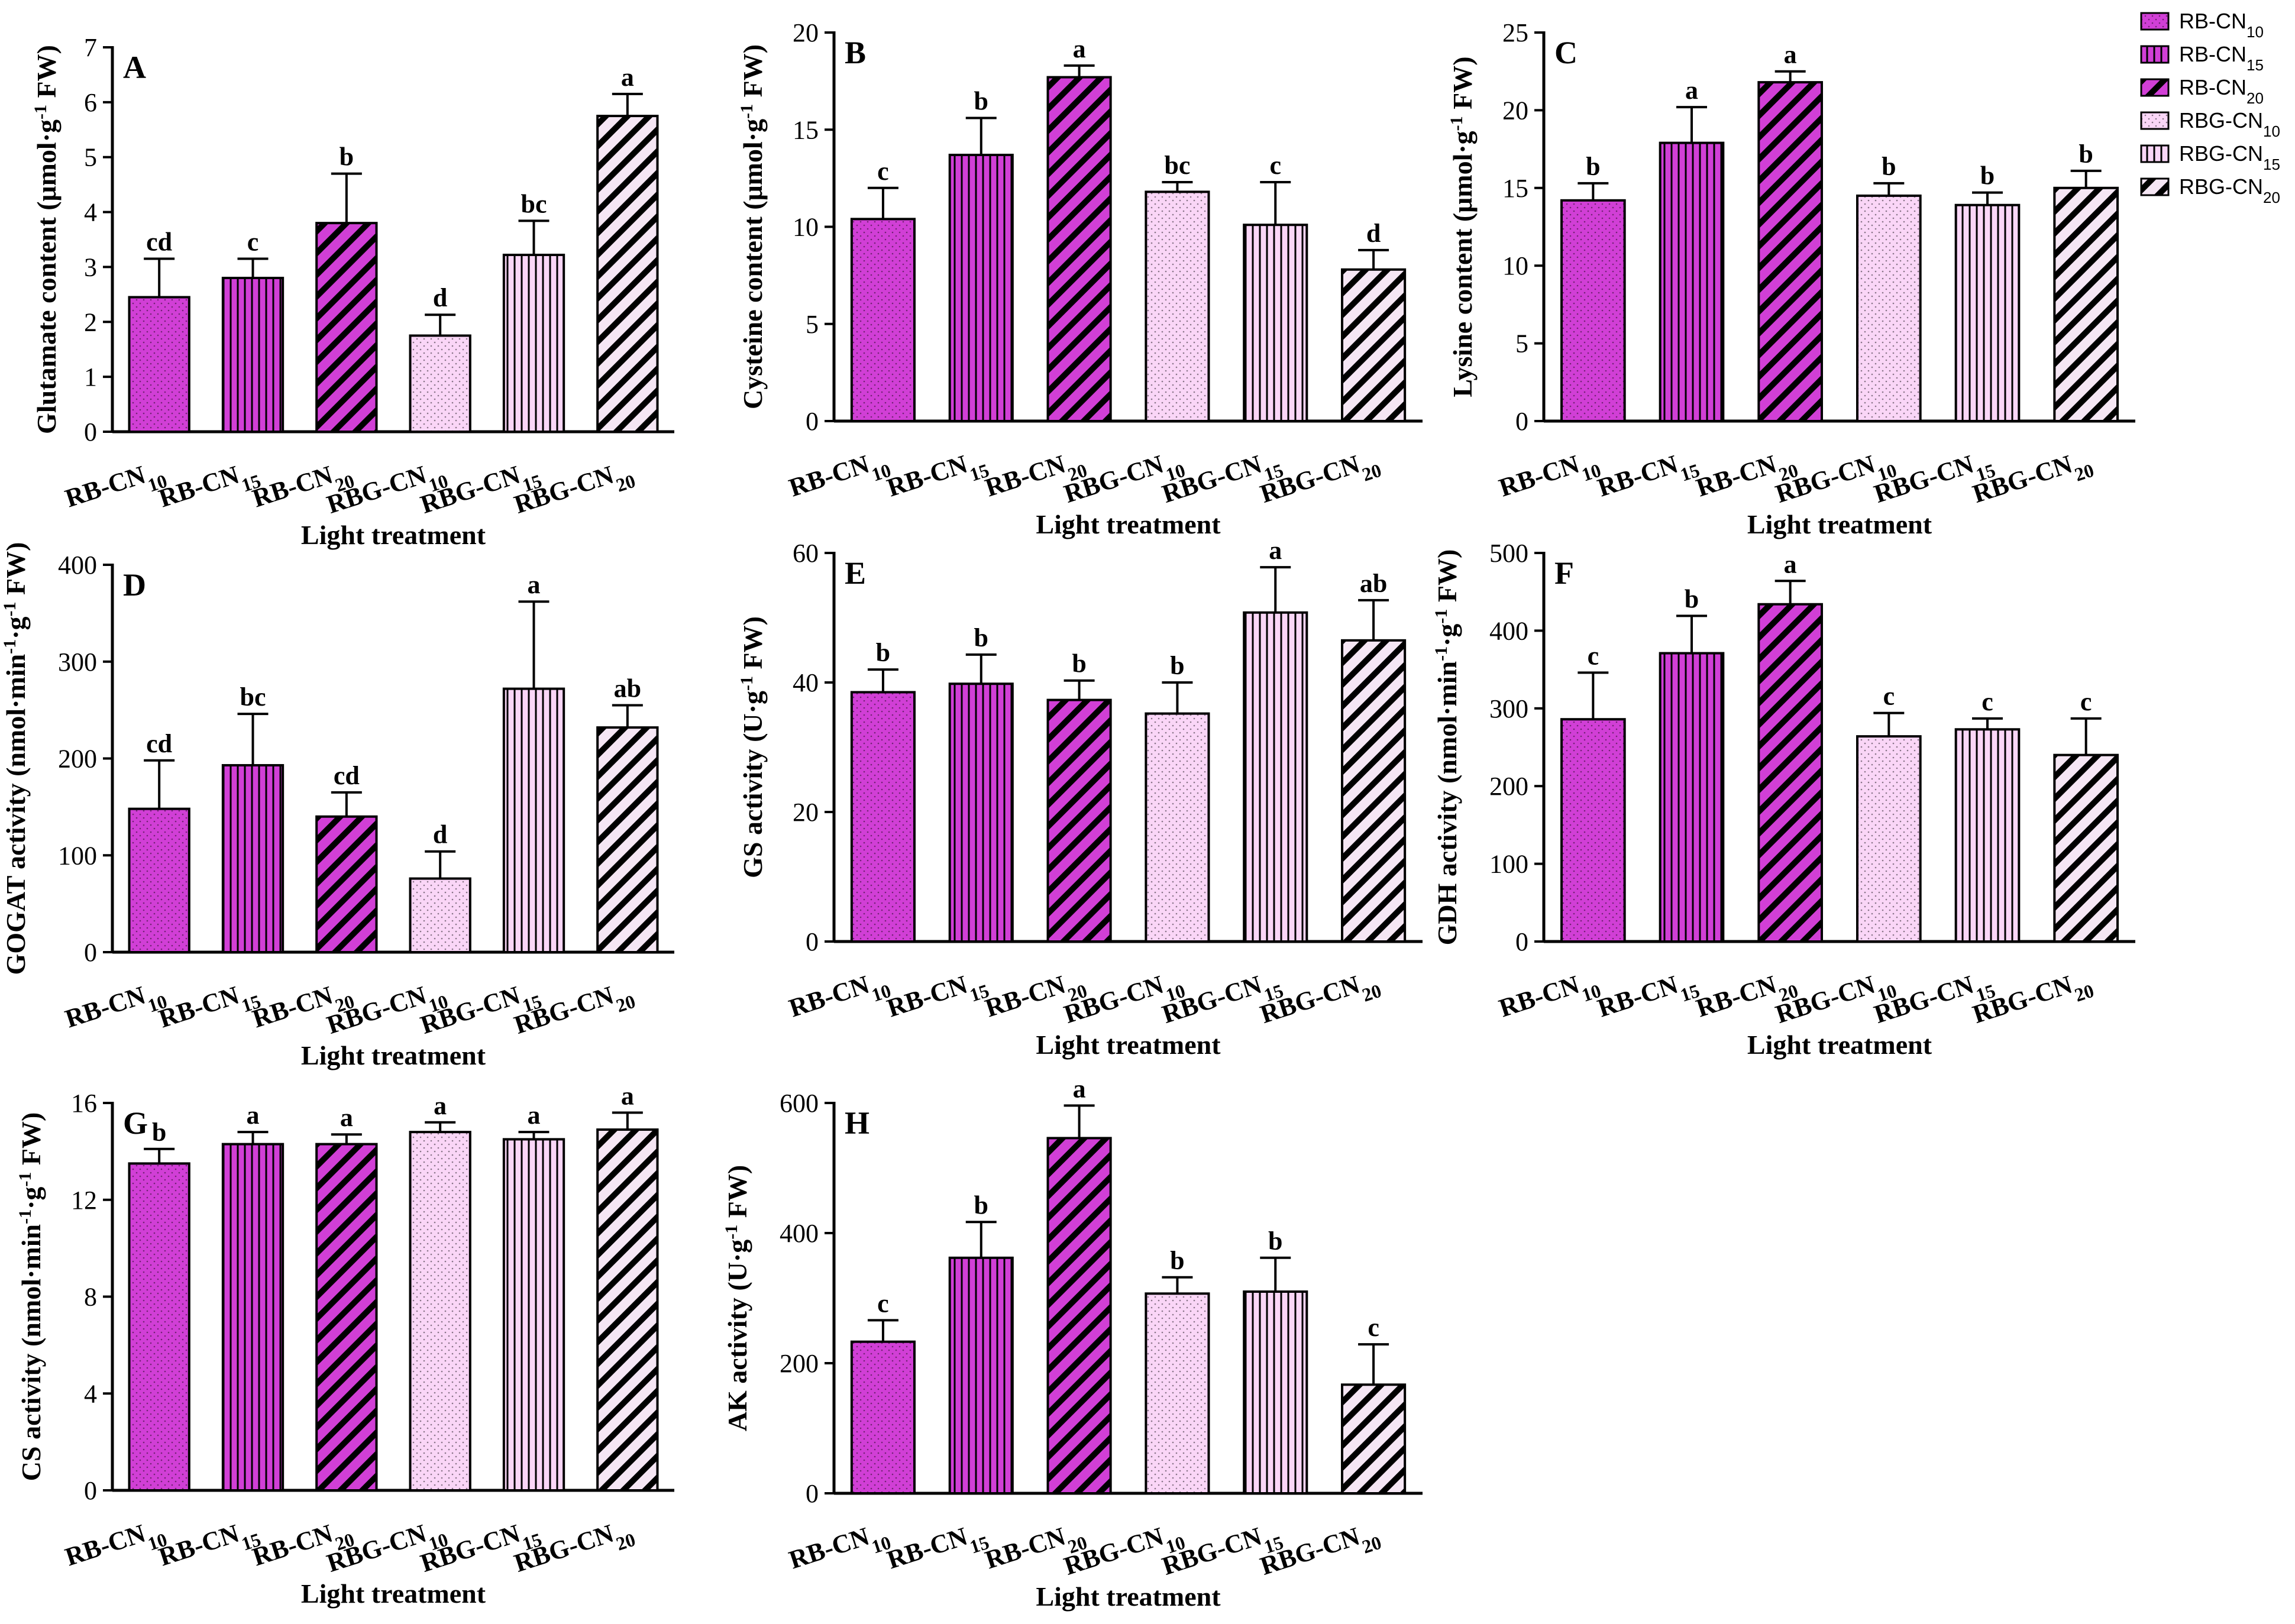 Image resolution: width=2295 pixels, height=1624 pixels. I want to click on y-tick-label: 3, so click(90, 267).